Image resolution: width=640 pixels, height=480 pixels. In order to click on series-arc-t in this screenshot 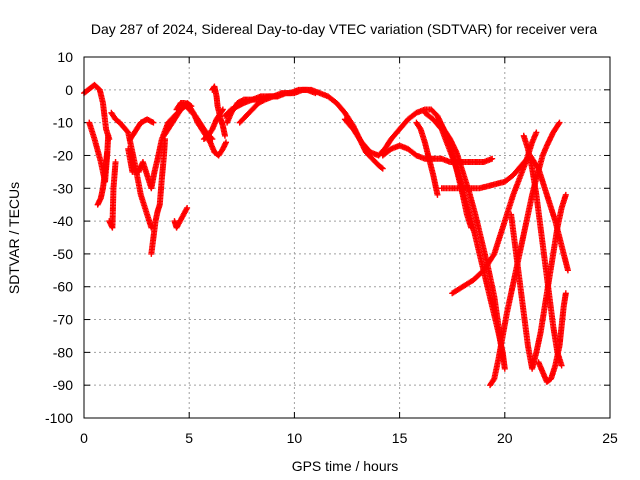, I will do `click(427, 158)`.